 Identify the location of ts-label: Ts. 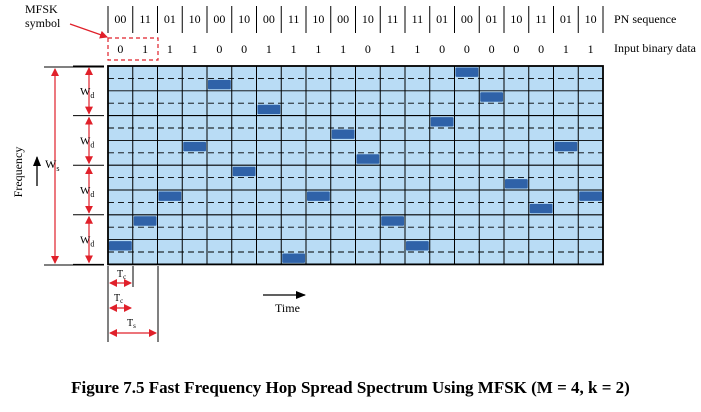
(131, 324).